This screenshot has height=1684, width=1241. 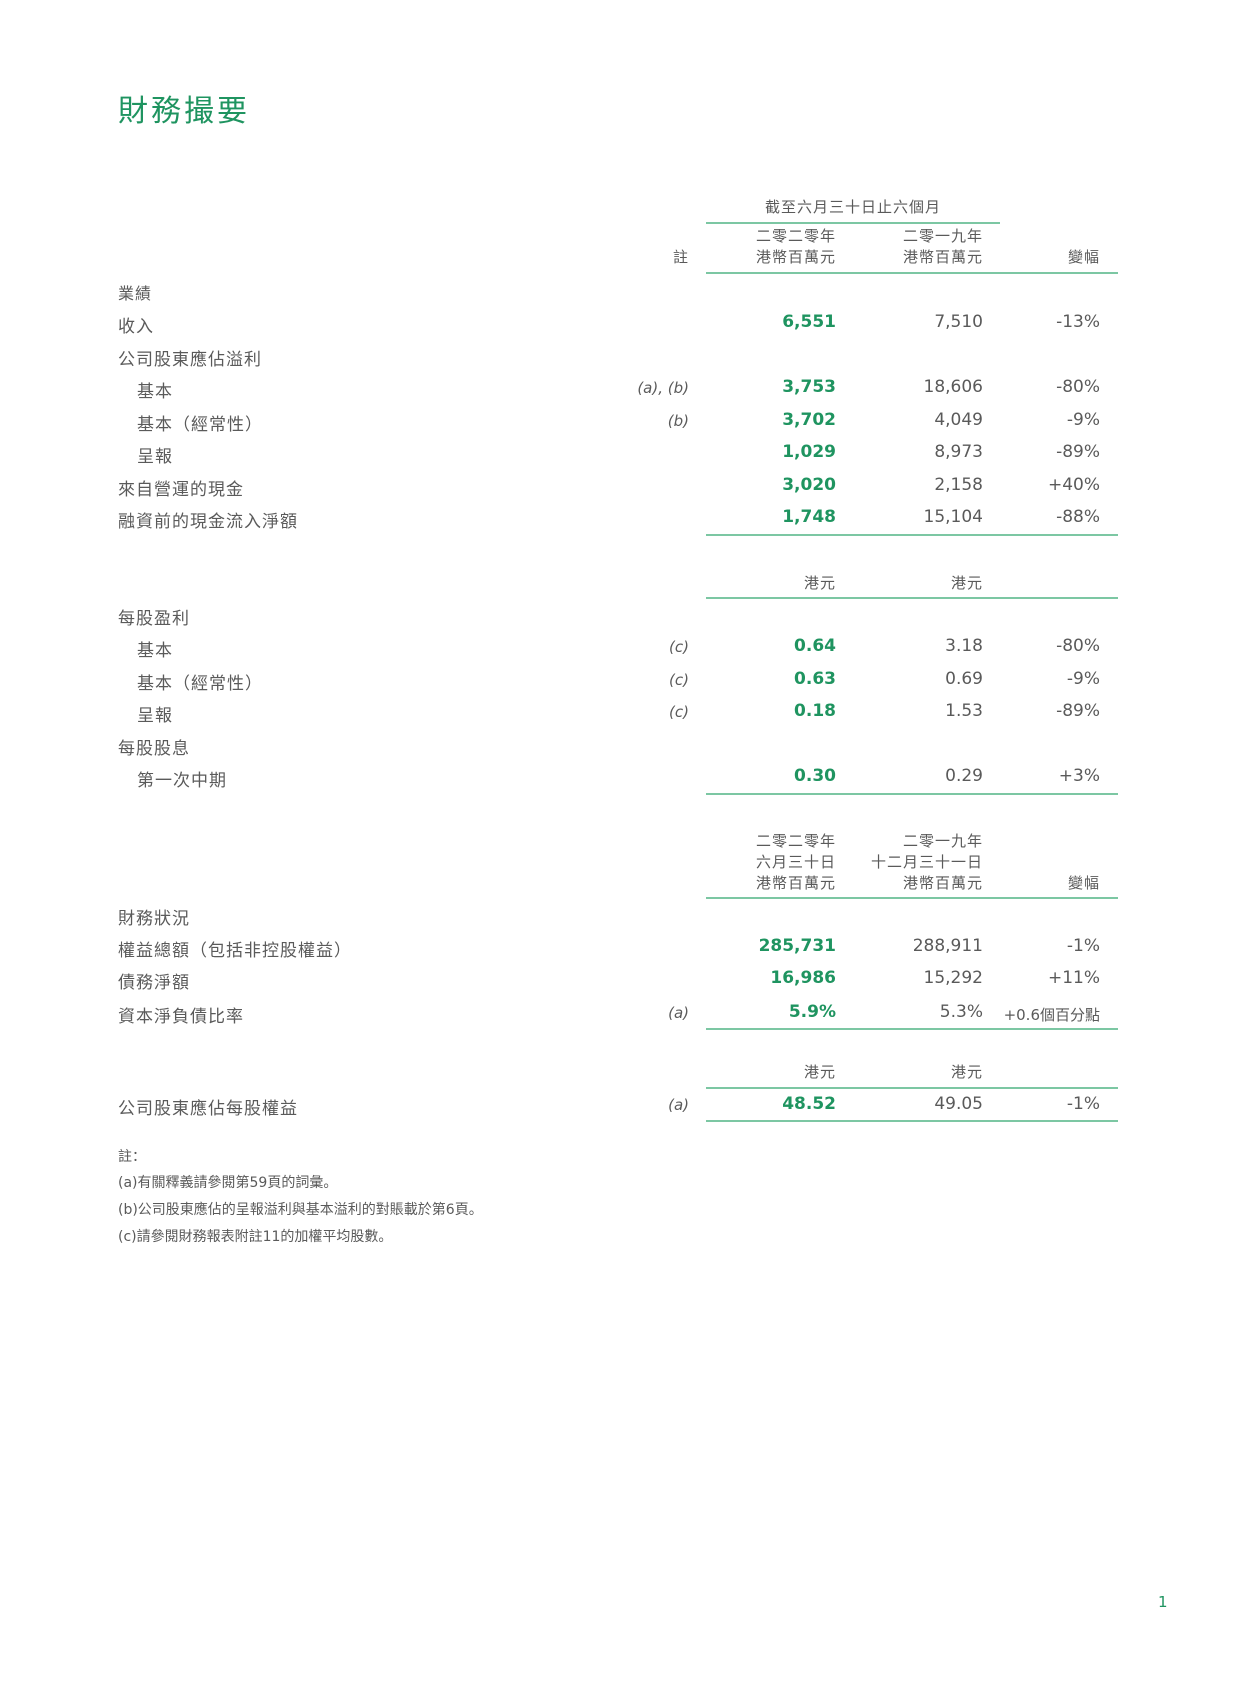 What do you see at coordinates (132, 1157) in the screenshot?
I see `footnotes-title: 註：` at bounding box center [132, 1157].